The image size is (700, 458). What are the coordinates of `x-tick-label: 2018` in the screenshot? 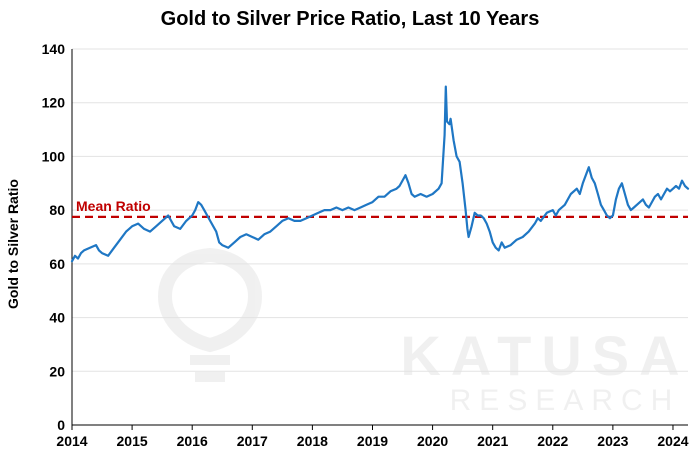 It's located at (312, 441).